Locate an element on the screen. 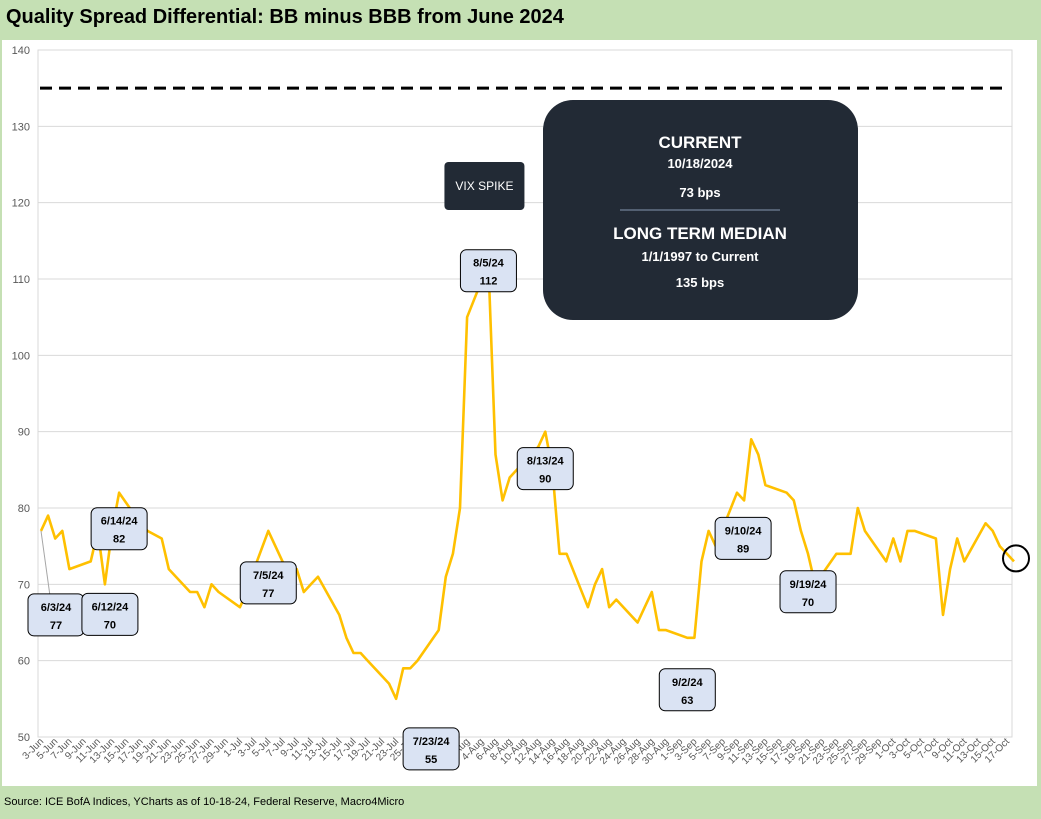  callout-sep-19: 9/19/24 70 is located at coordinates (808, 592).